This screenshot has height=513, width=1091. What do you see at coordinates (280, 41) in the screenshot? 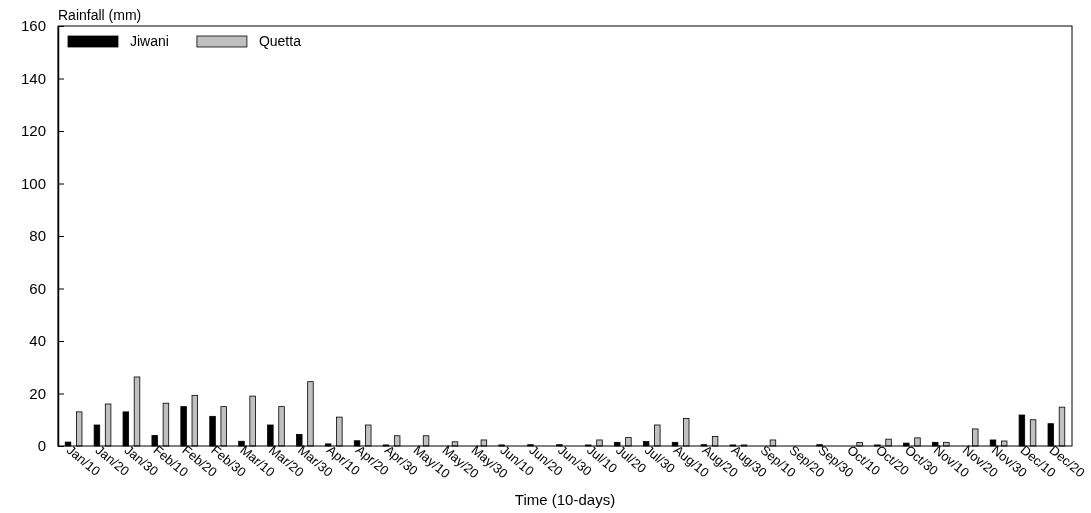
I see `legend-label: Quetta` at bounding box center [280, 41].